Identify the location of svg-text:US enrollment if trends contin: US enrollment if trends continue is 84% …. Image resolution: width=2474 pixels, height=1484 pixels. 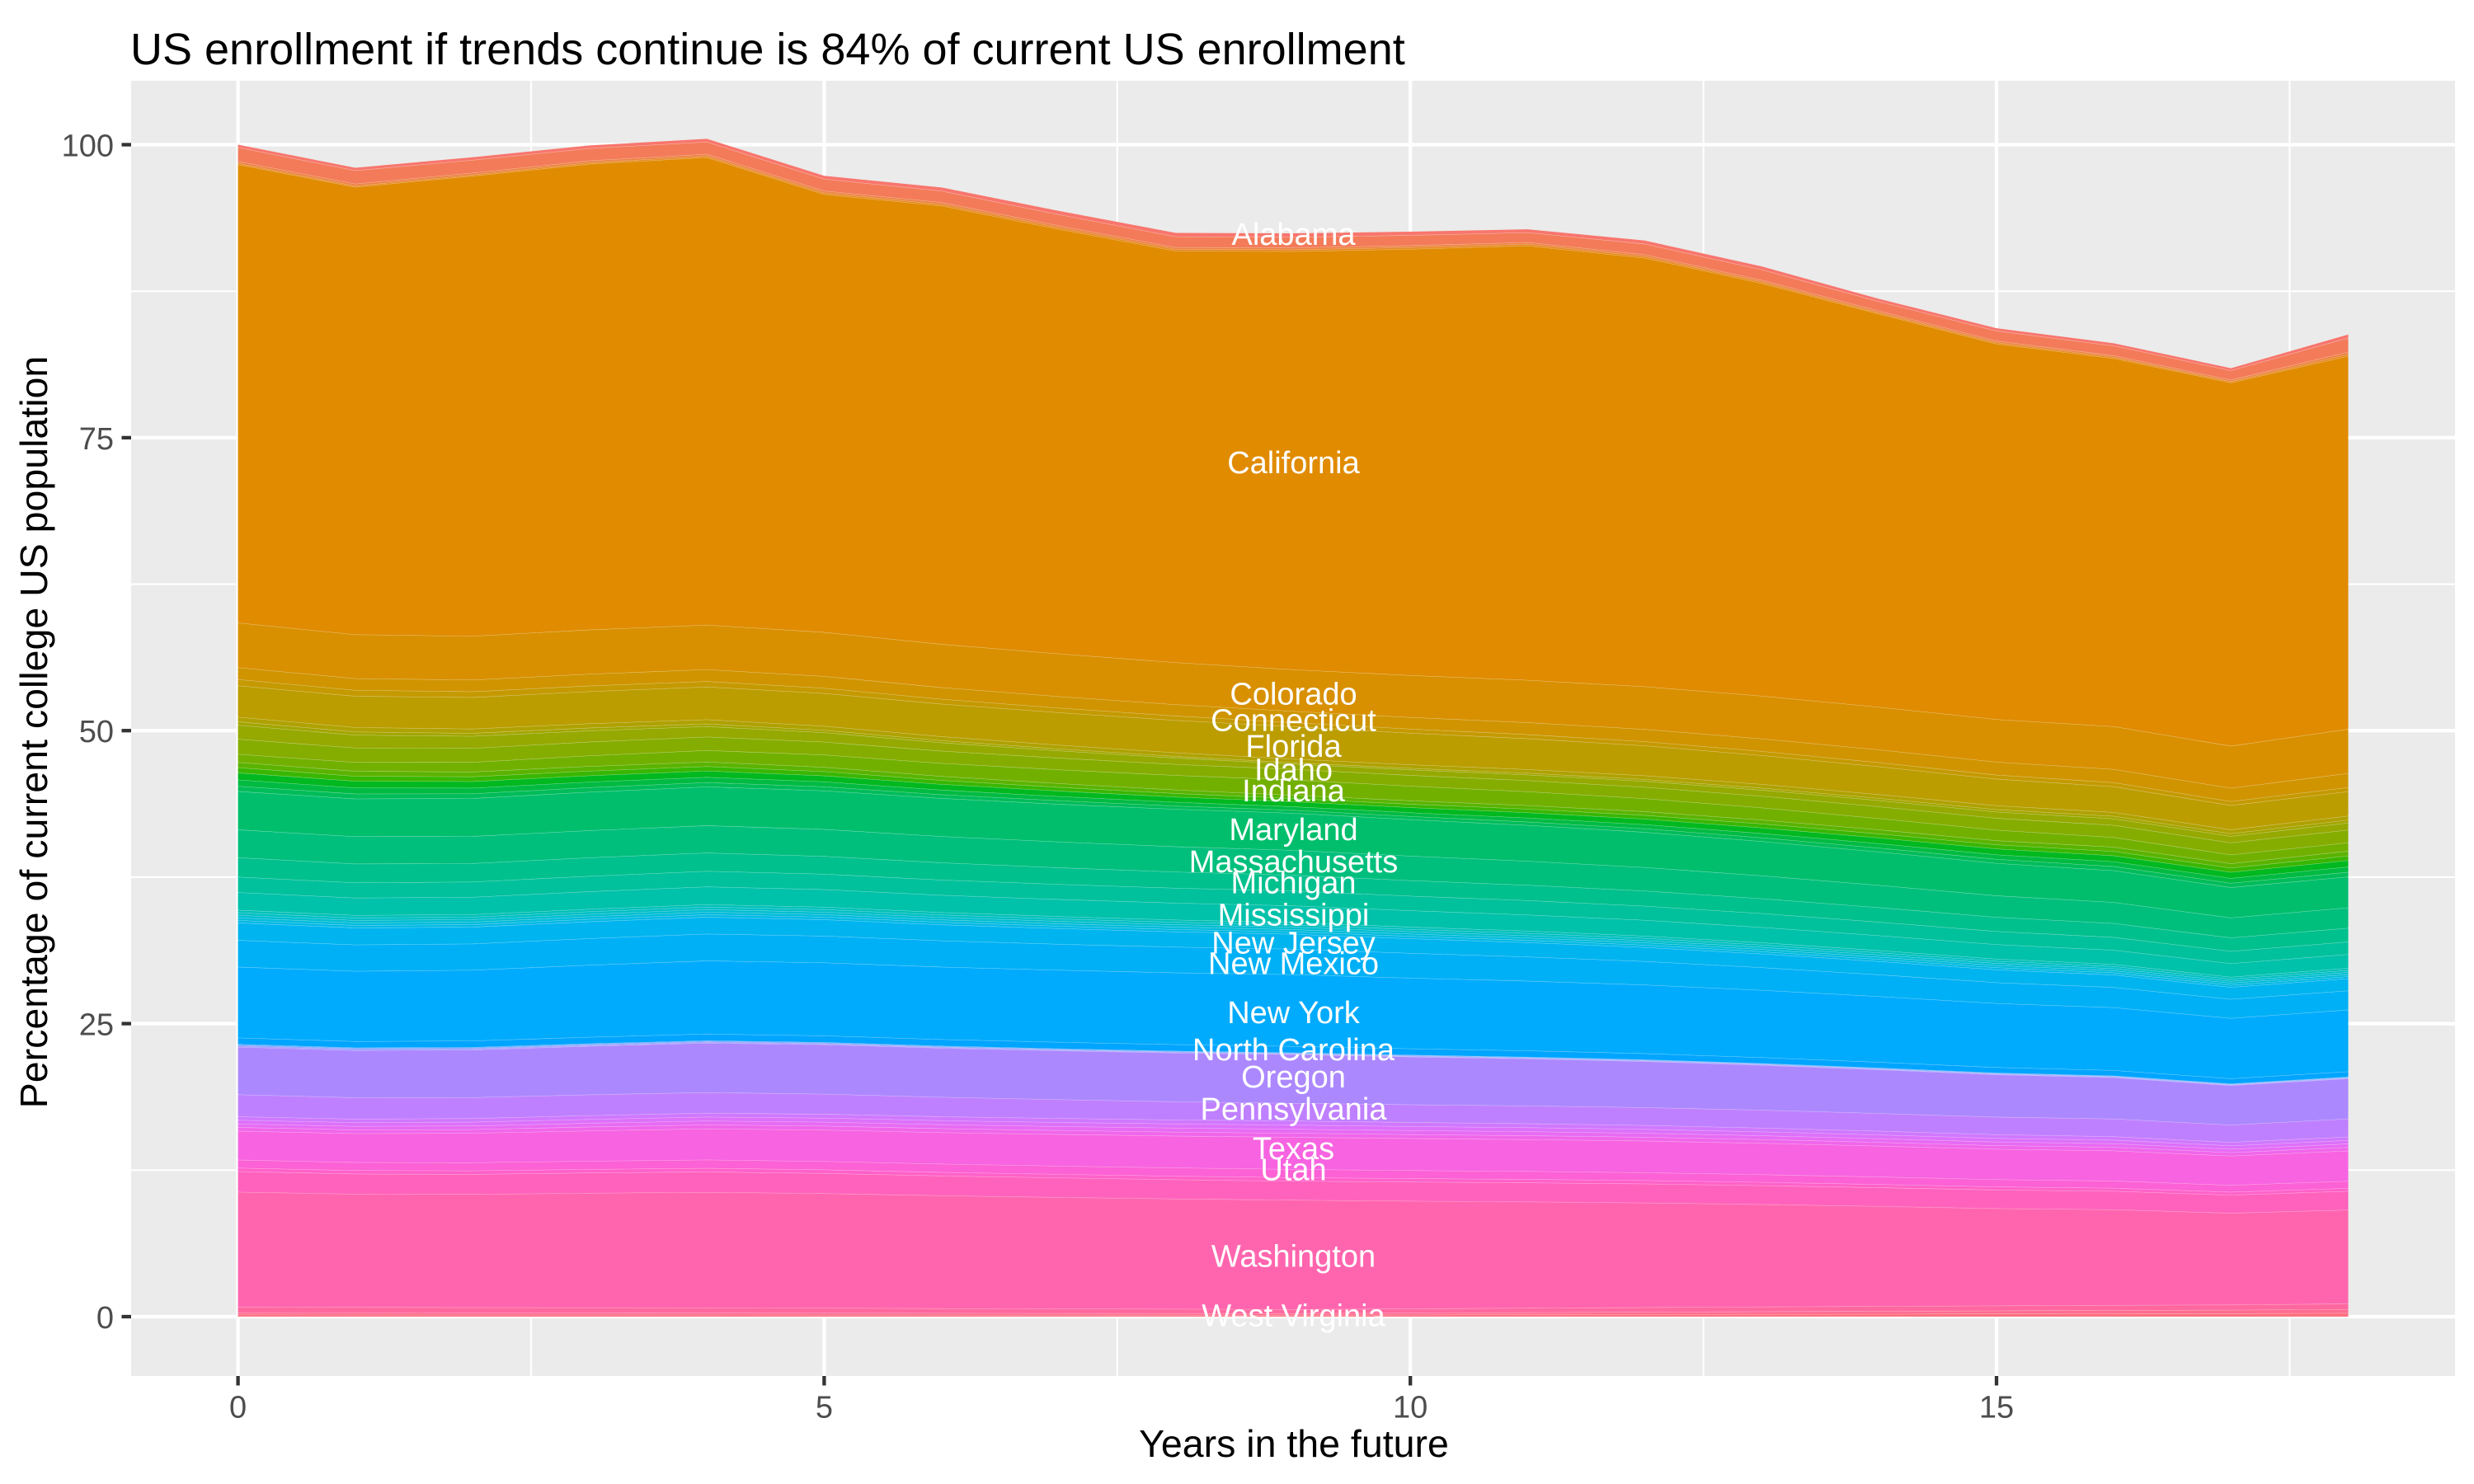
(767, 49).